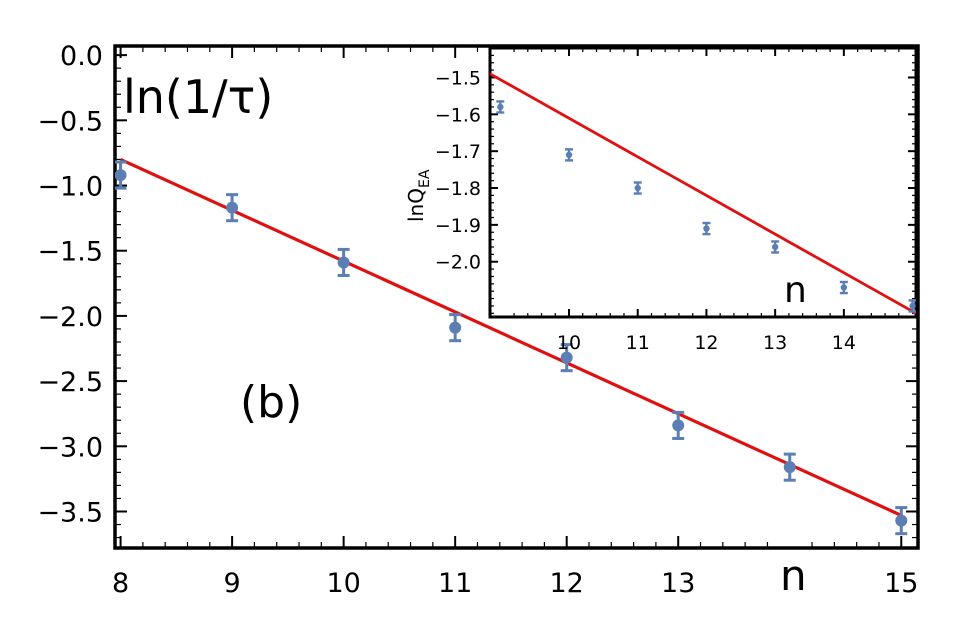  Describe the element at coordinates (793, 575) in the screenshot. I see `main-x-axis-label: n` at that location.